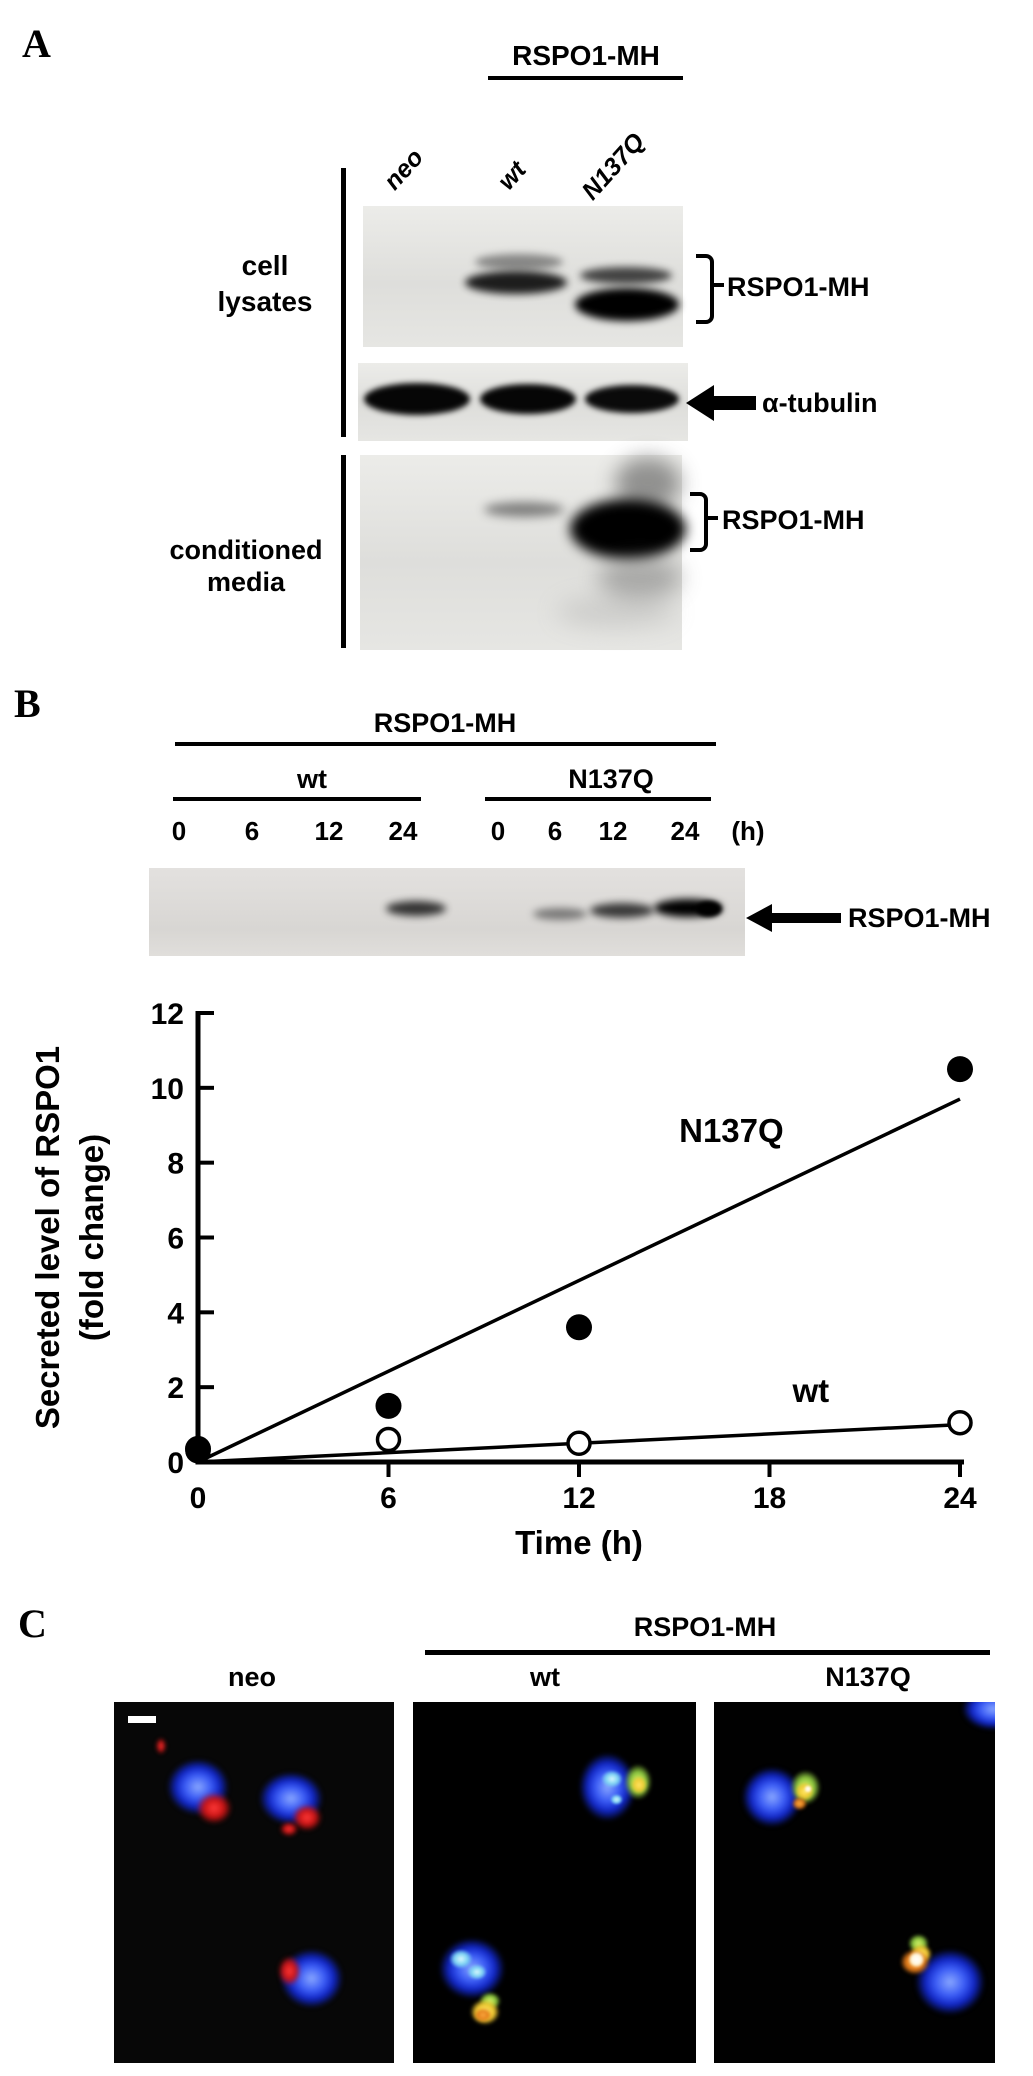 This screenshot has width=1033, height=2076. What do you see at coordinates (519, 262) in the screenshot?
I see `band-wt-upper` at bounding box center [519, 262].